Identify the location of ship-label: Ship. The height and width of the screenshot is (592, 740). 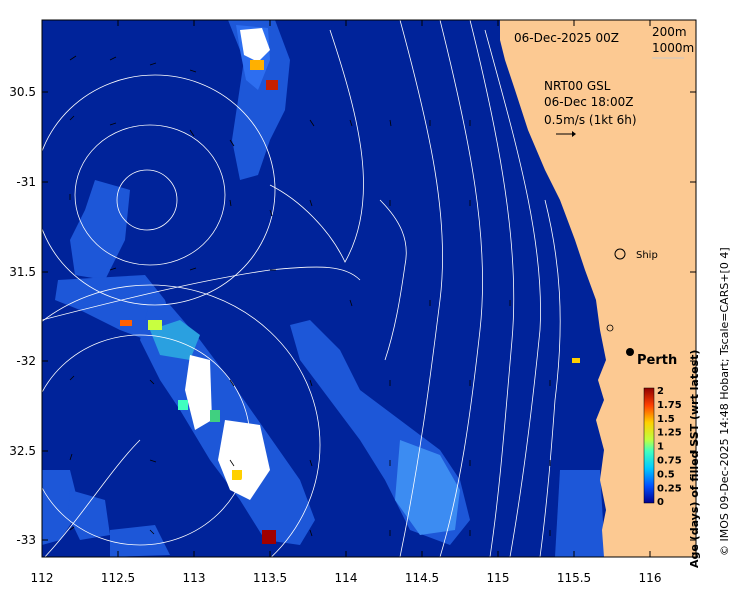
(647, 255).